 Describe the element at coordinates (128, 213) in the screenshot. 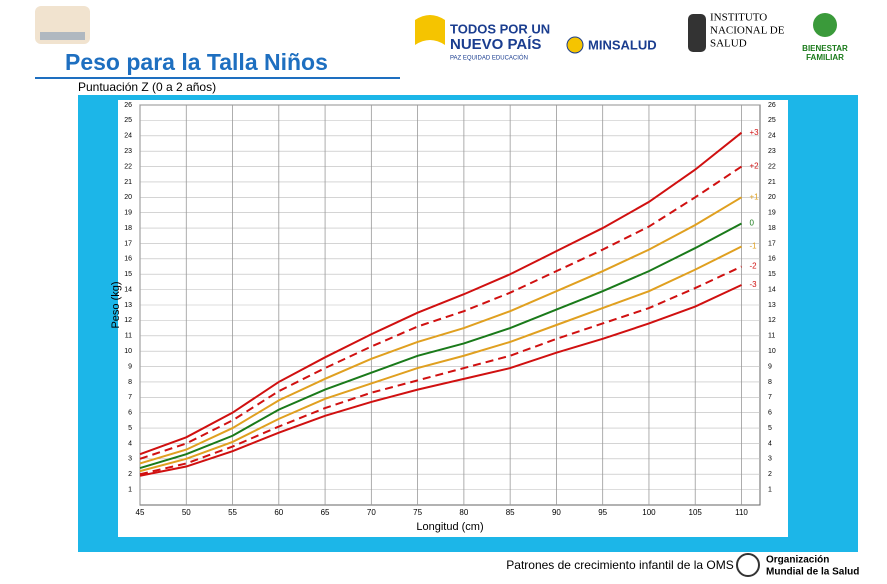

I see `y-tick-label: 19` at that location.